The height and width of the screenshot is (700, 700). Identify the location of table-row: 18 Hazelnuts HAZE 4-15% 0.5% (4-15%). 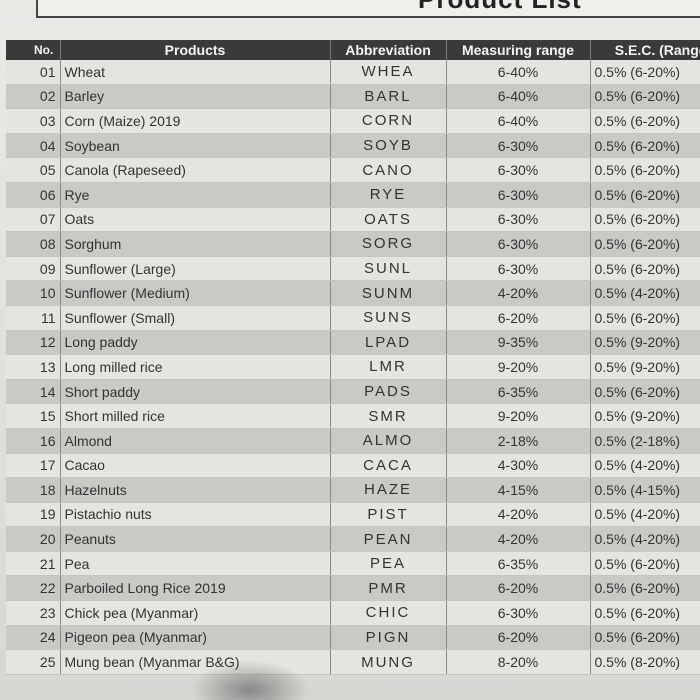
(353, 490).